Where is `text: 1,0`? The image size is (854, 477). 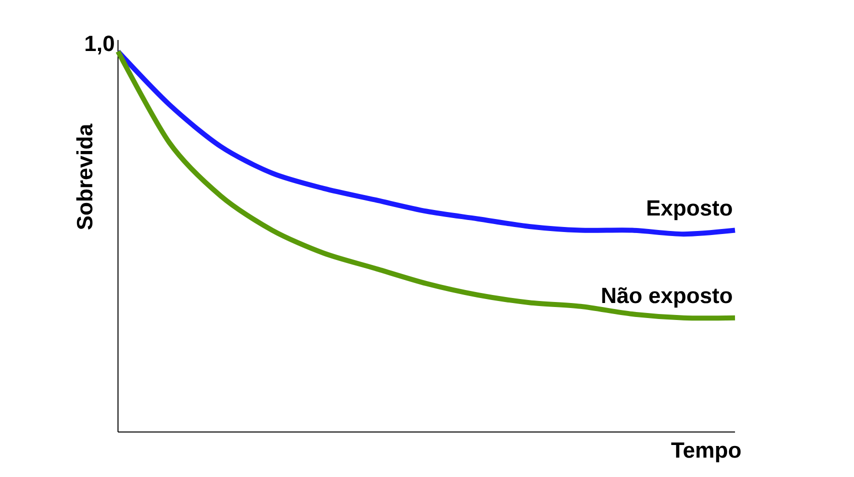
text: 1,0 is located at coordinates (100, 45).